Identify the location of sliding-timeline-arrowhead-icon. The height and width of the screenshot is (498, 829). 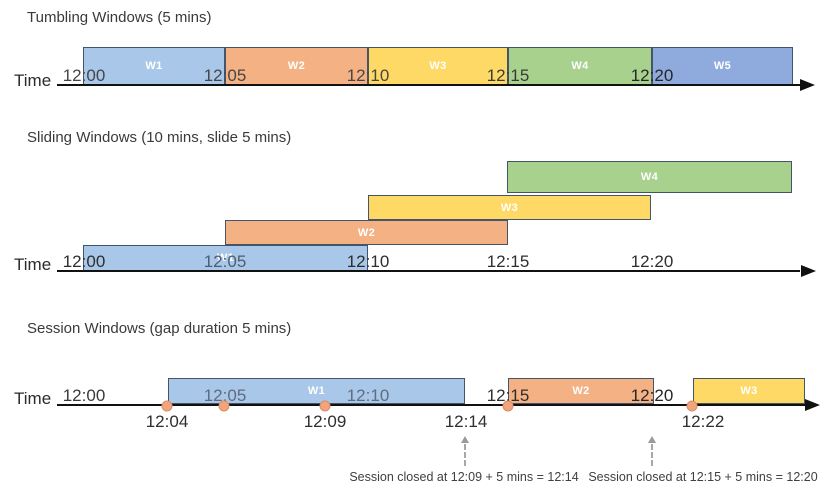
(808, 271).